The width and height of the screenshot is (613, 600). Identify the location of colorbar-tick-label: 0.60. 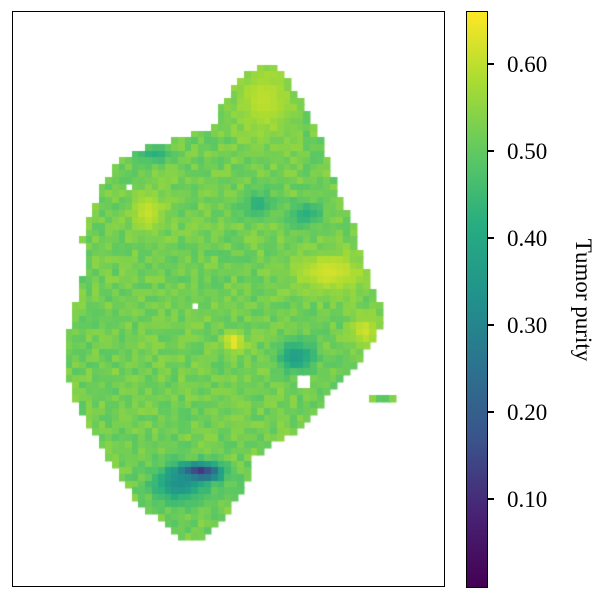
(527, 64).